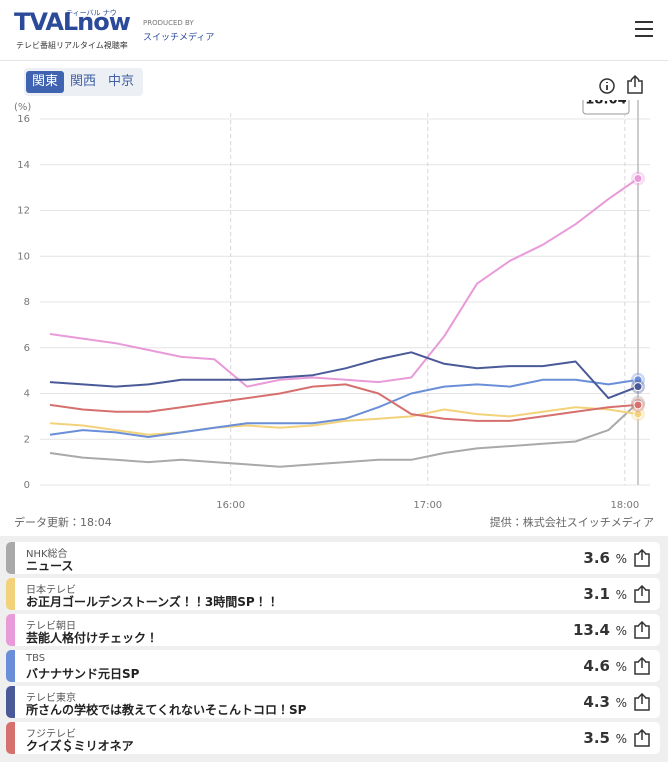 The height and width of the screenshot is (762, 668). What do you see at coordinates (596, 558) in the screenshot?
I see `rating: 3.6` at bounding box center [596, 558].